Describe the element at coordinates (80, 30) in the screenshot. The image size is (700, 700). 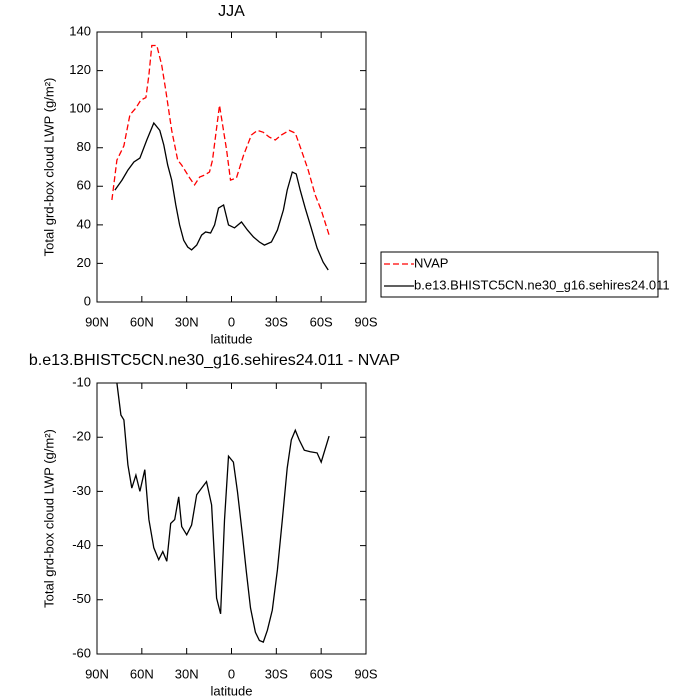
I see `y-tick-label: 140` at that location.